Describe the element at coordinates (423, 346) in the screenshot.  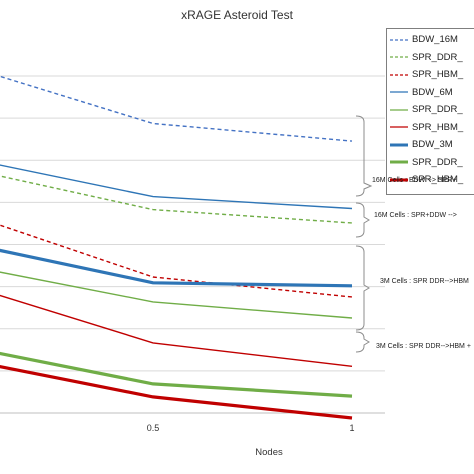
I see `annotation-3m-ddr-hbm-plus: 3M Cells : SPR DDR-->HBM +` at that location.